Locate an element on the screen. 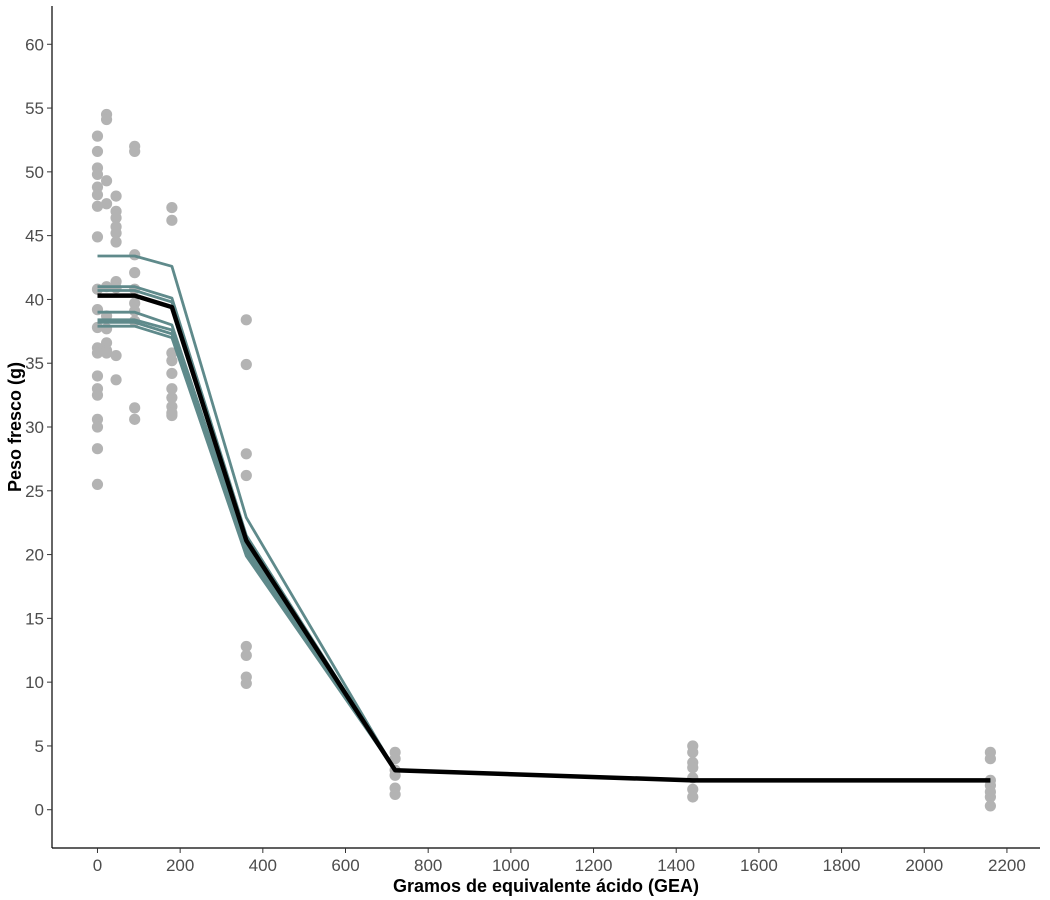 This screenshot has width=1050, height=900. y-tick-label: 25 is located at coordinates (34, 491).